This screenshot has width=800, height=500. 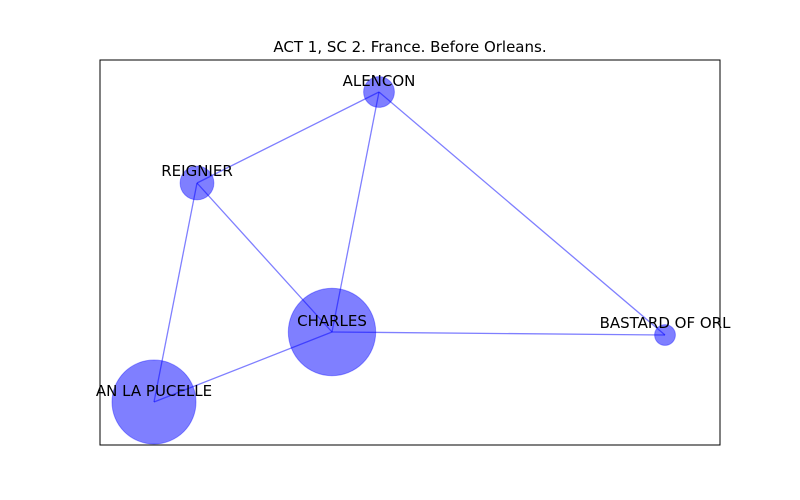 What do you see at coordinates (379, 92) in the screenshot?
I see `node-alencon` at bounding box center [379, 92].